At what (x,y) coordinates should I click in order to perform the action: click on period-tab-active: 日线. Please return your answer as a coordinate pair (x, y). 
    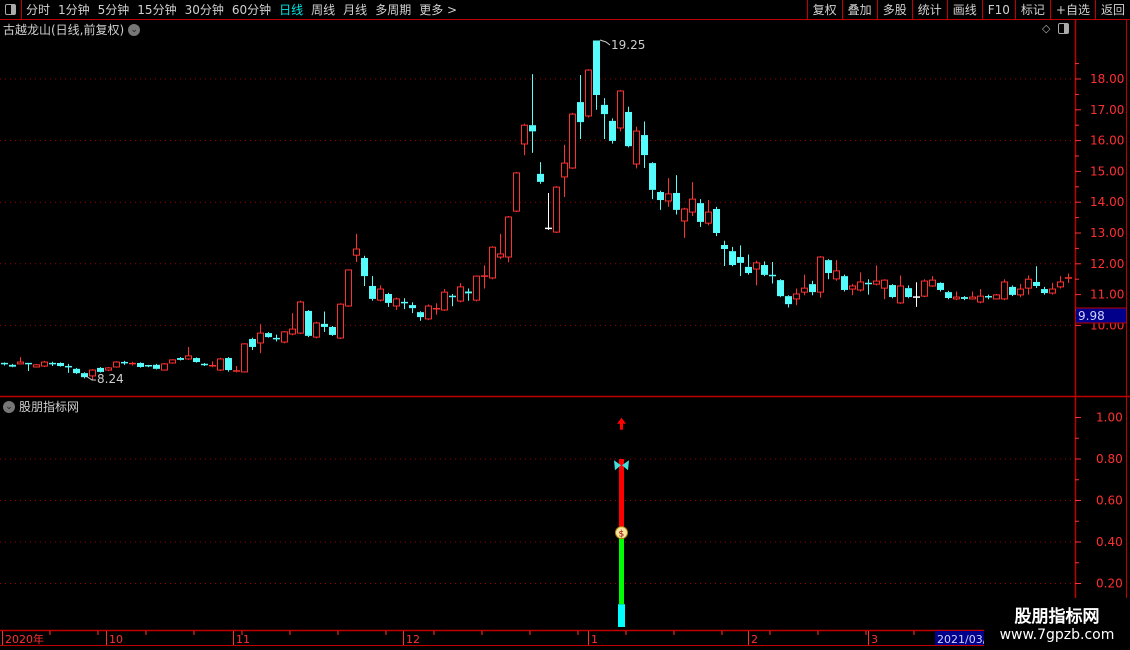
    Looking at the image, I should click on (291, 10).